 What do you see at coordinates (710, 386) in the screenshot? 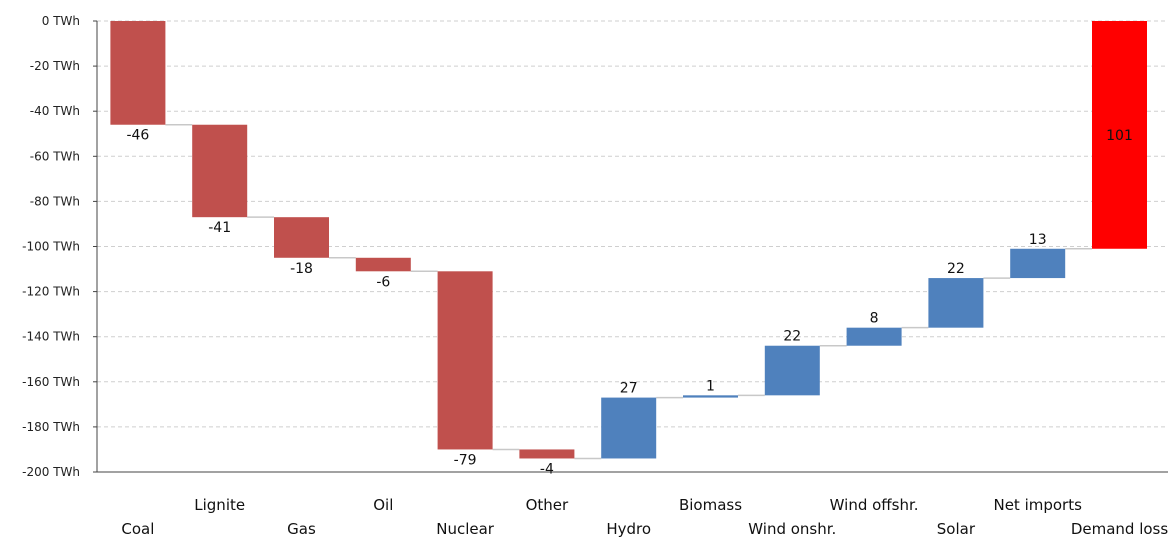
I see `data-label: 1` at bounding box center [710, 386].